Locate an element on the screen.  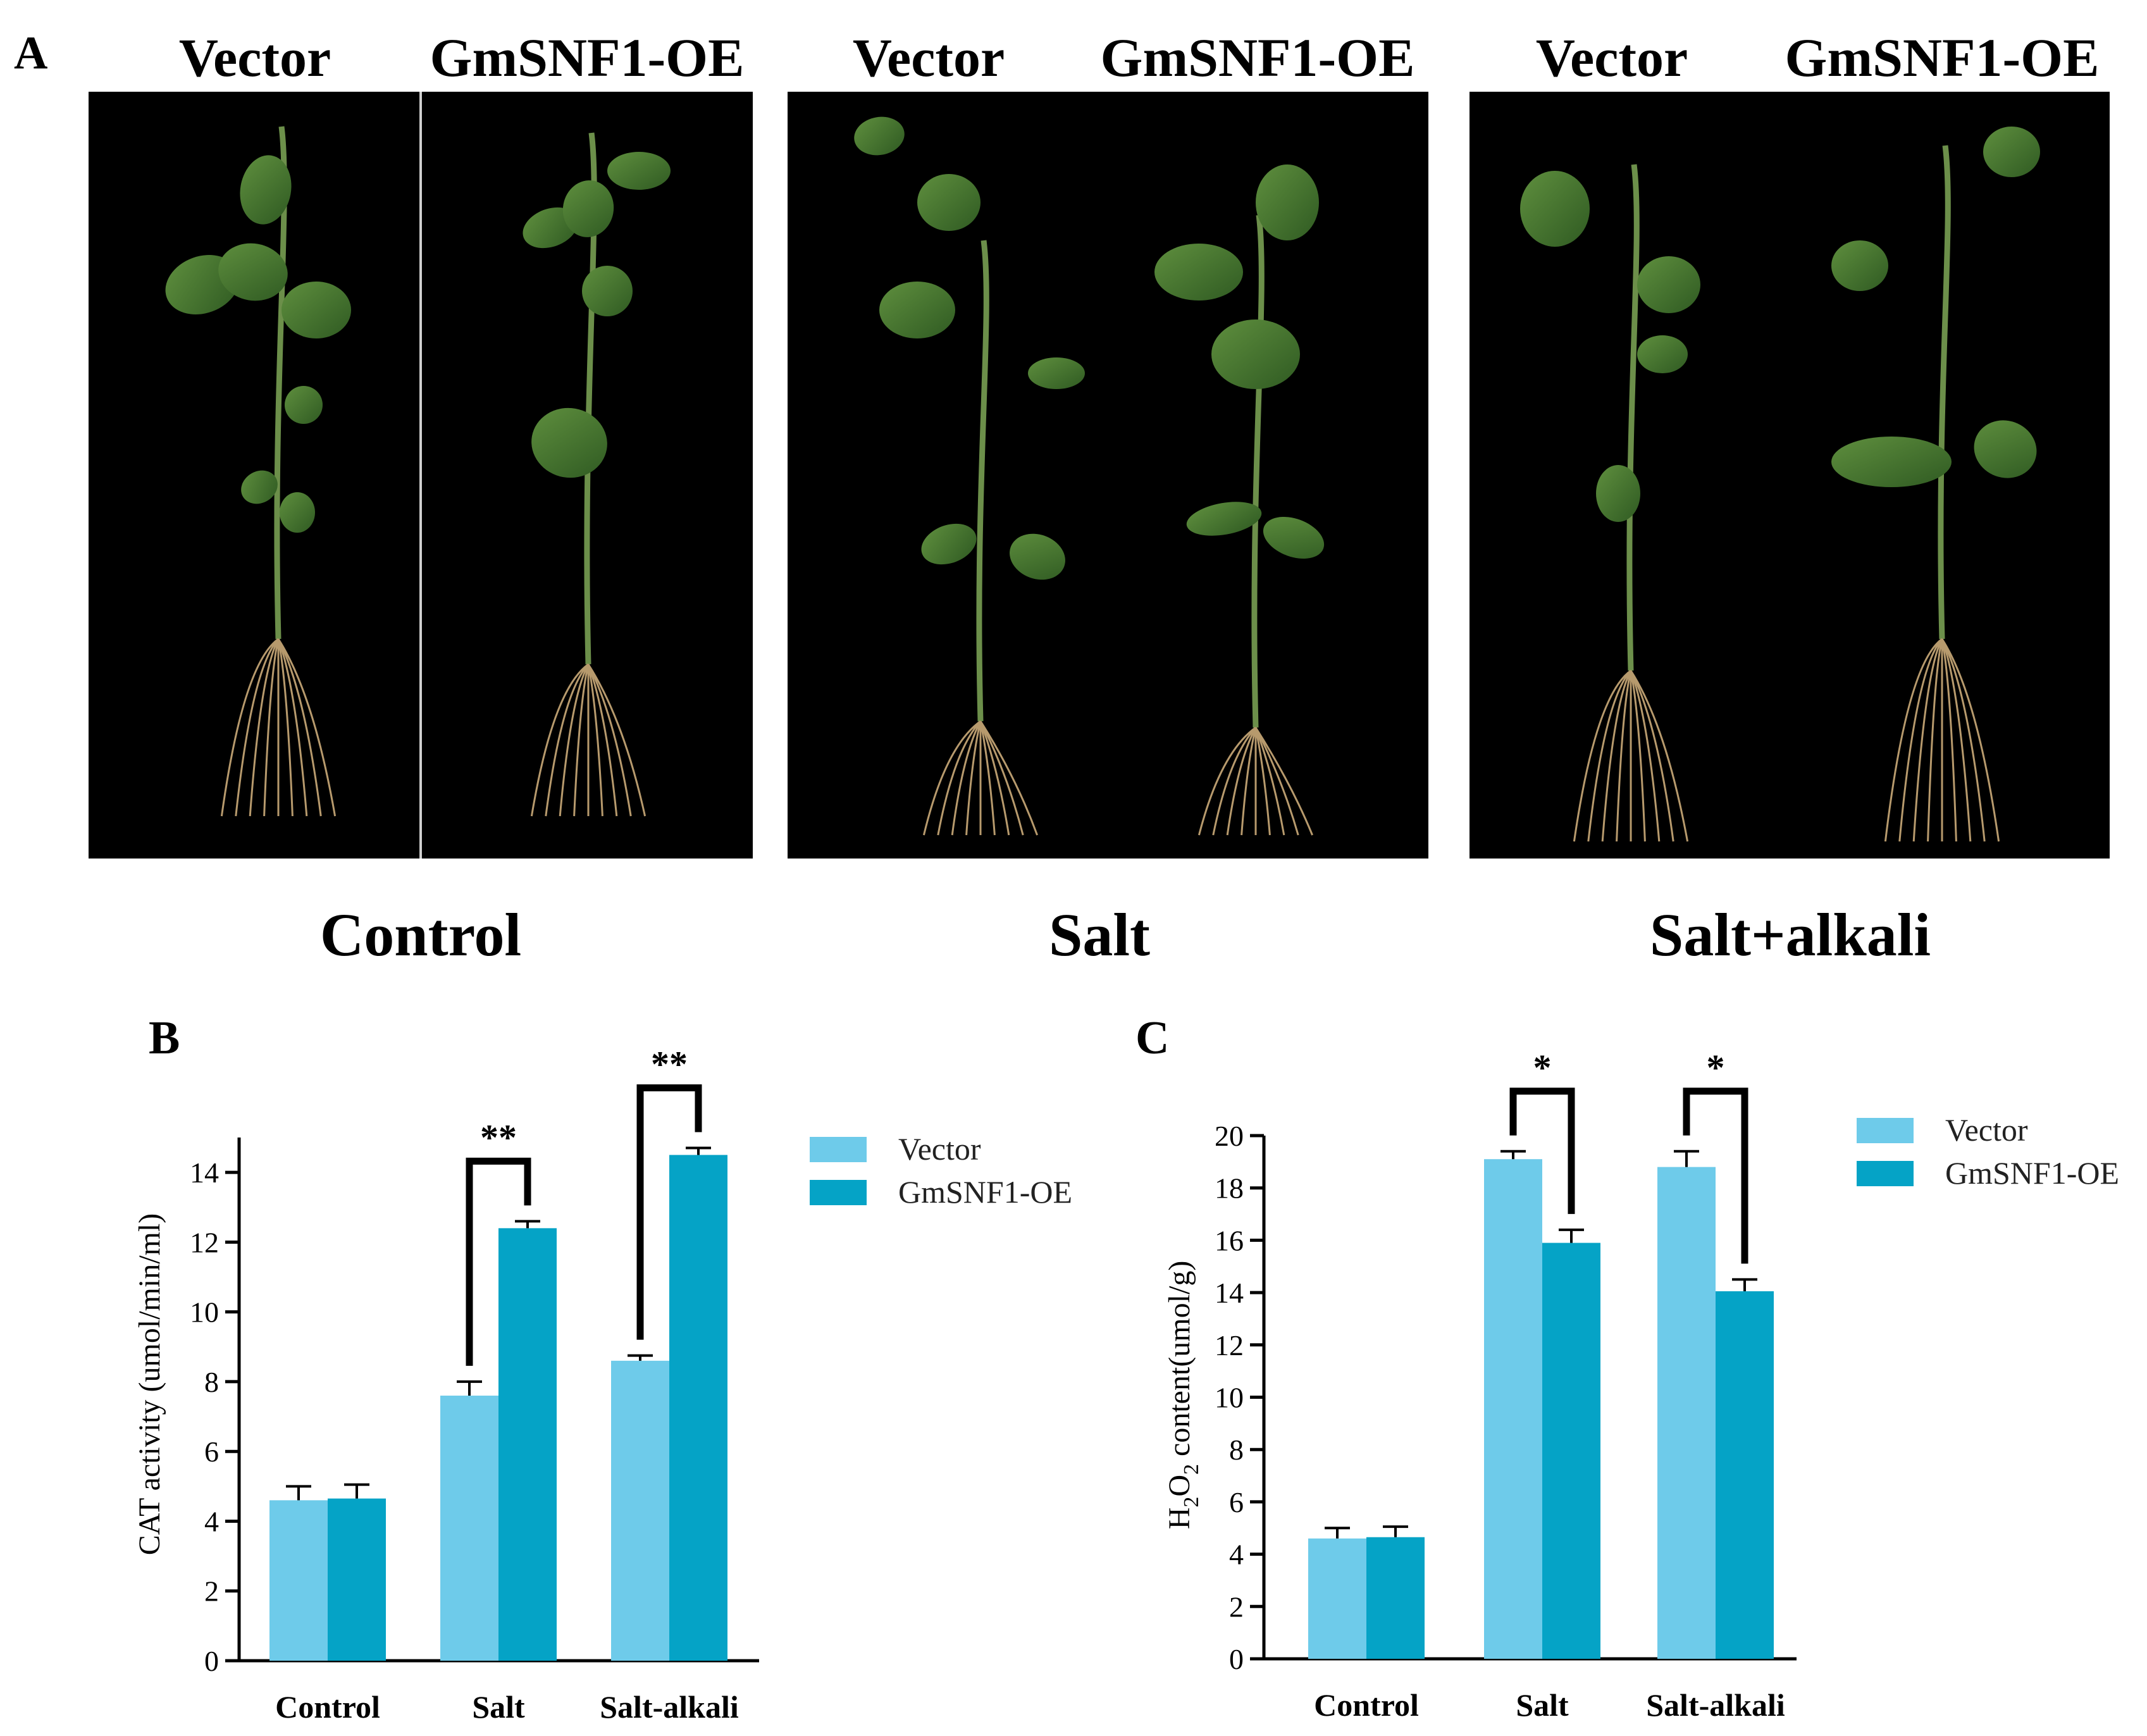
y-tick-label: 20 is located at coordinates (1229, 1136).